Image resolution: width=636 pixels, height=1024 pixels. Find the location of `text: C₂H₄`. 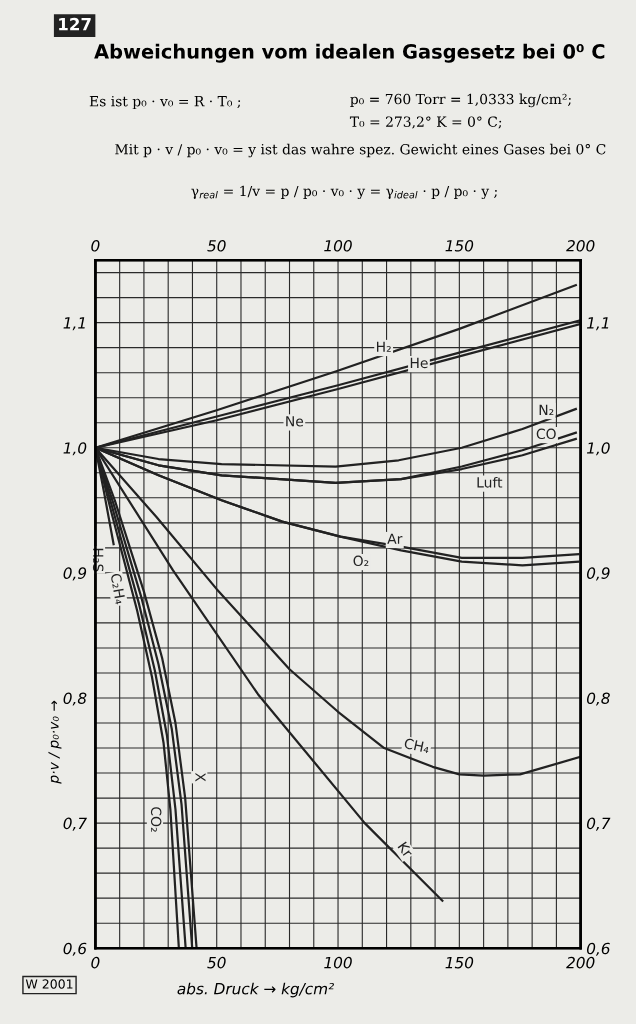

text: C₂H₄ is located at coordinates (118, 589).